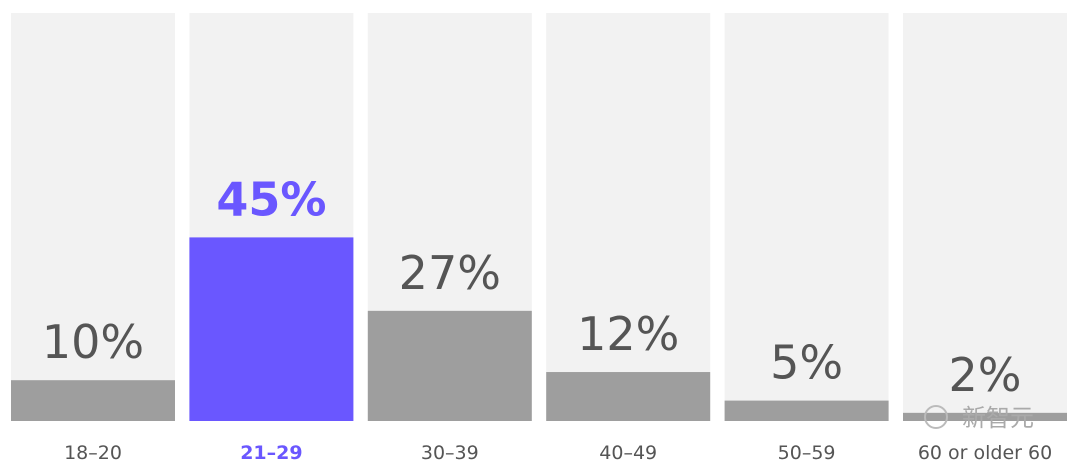 Image resolution: width=1080 pixels, height=468 pixels. What do you see at coordinates (806, 363) in the screenshot?
I see `value-label: 5%` at bounding box center [806, 363].